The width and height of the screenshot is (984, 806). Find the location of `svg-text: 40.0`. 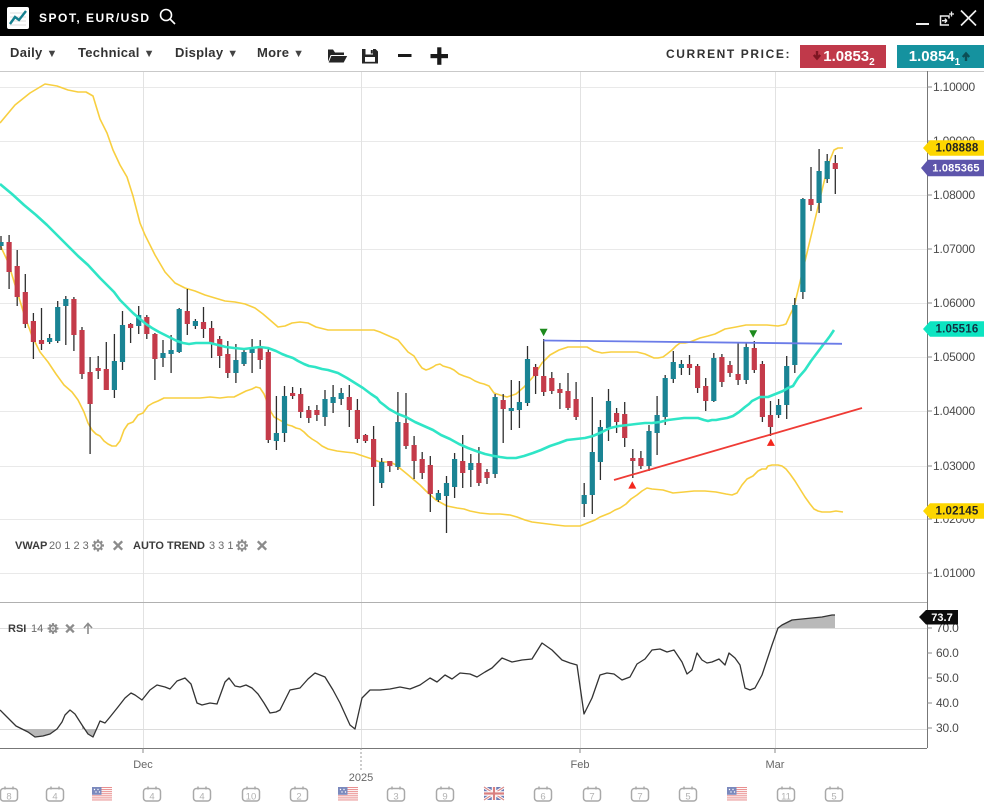

svg-text: 40.0 is located at coordinates (947, 703).